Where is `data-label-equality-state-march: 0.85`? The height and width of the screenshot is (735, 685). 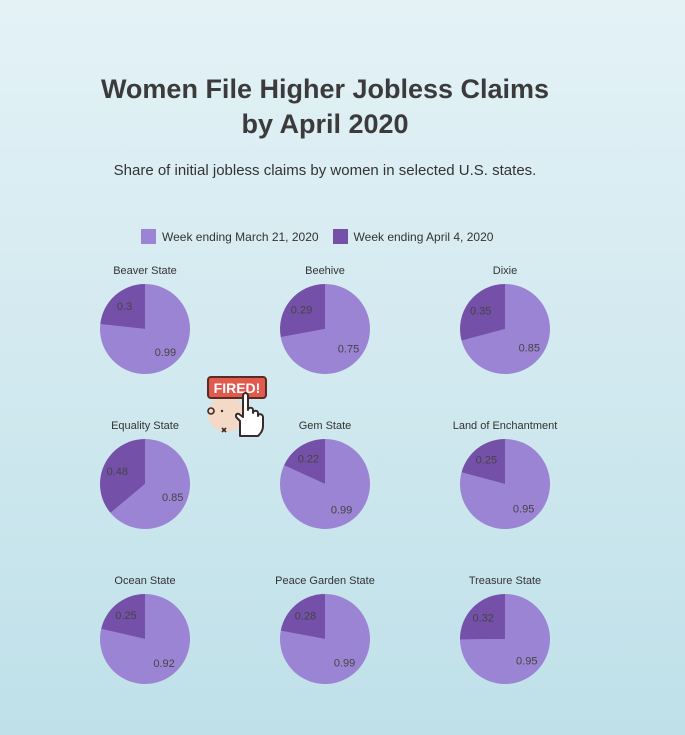 data-label-equality-state-march: 0.85 is located at coordinates (172, 498).